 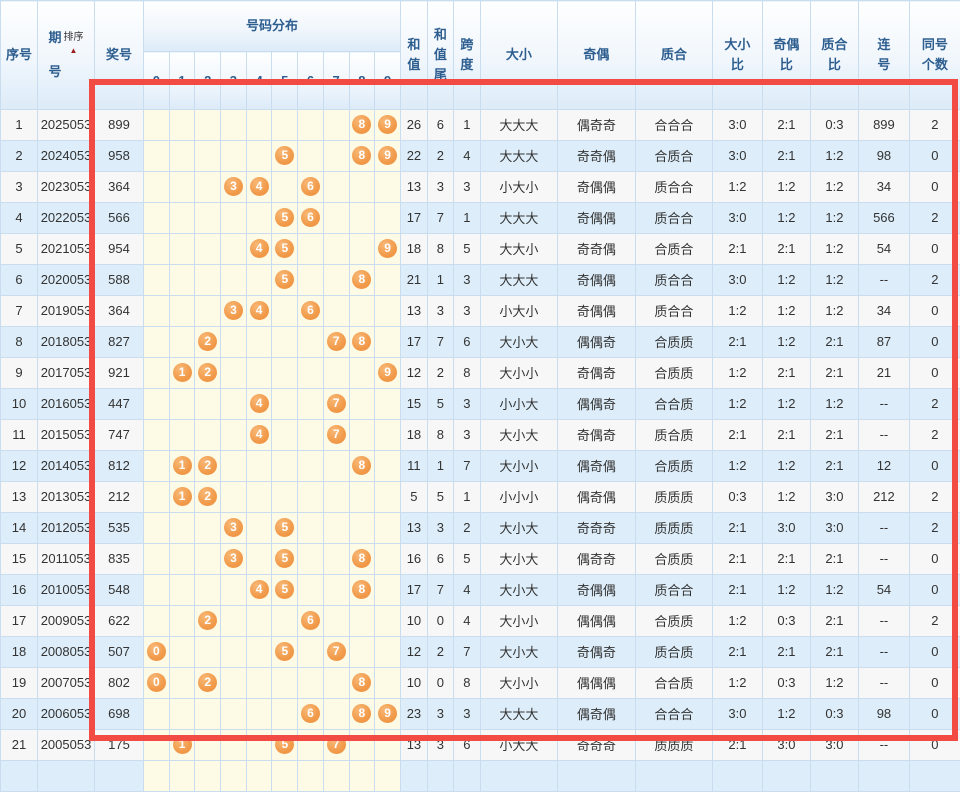 I want to click on number-ball: 0, so click(x=156, y=682).